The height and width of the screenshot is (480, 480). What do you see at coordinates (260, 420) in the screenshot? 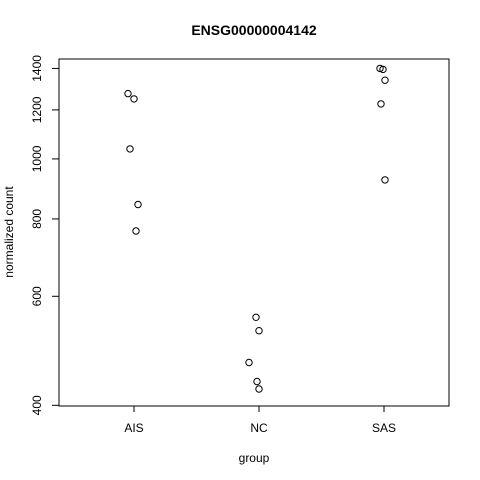
I see `x-ticks: AIS NC SAS` at bounding box center [260, 420].